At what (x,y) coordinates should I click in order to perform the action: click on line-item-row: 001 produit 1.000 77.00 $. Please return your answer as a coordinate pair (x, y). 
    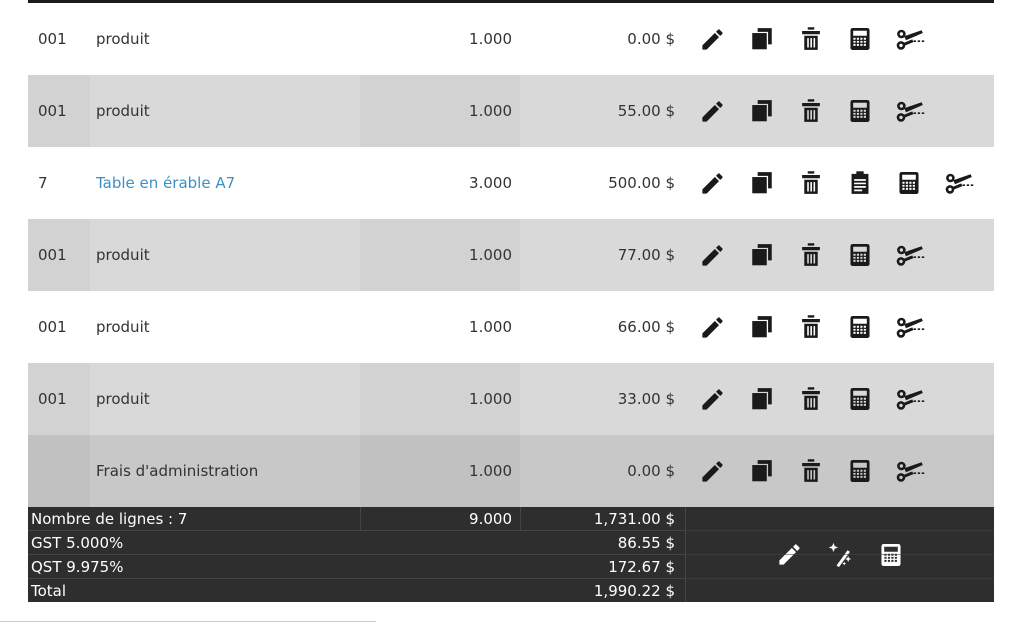
    Looking at the image, I should click on (511, 255).